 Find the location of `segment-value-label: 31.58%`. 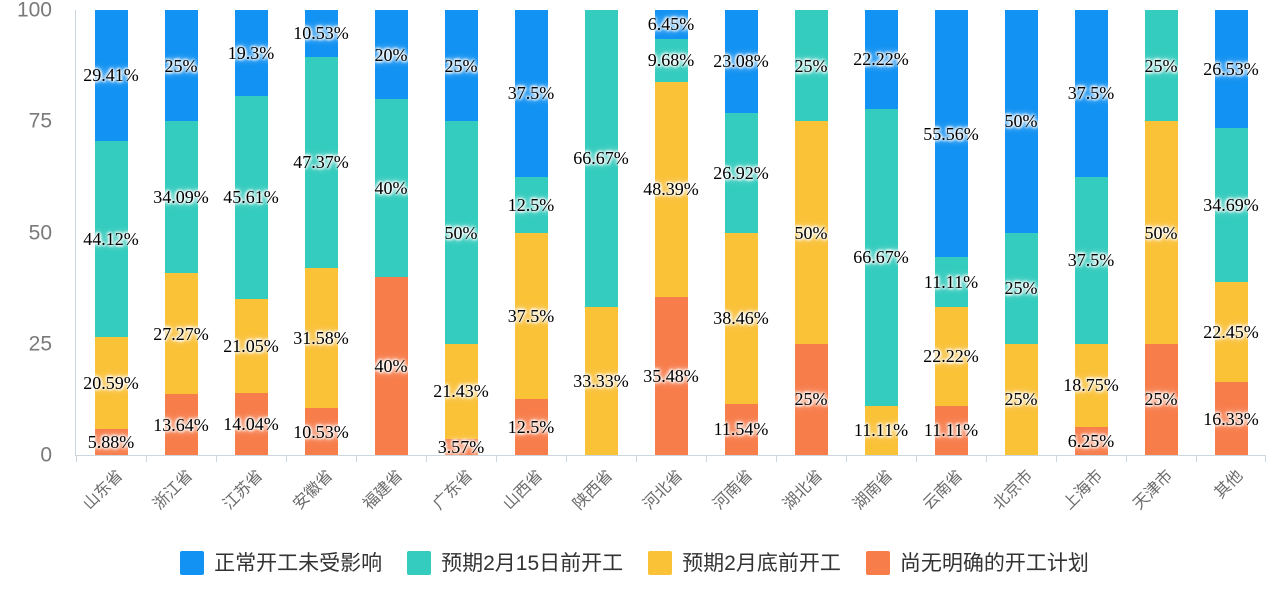

segment-value-label: 31.58% is located at coordinates (321, 337).